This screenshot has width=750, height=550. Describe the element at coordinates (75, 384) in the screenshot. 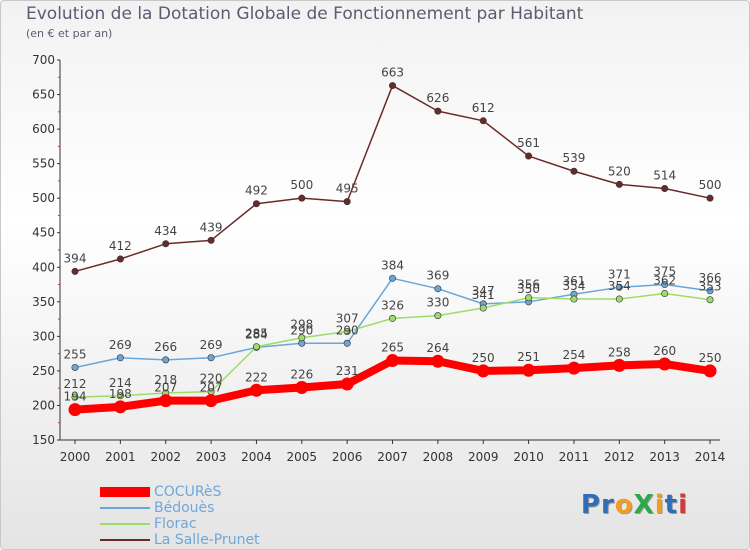

I see `data-label: 212` at that location.